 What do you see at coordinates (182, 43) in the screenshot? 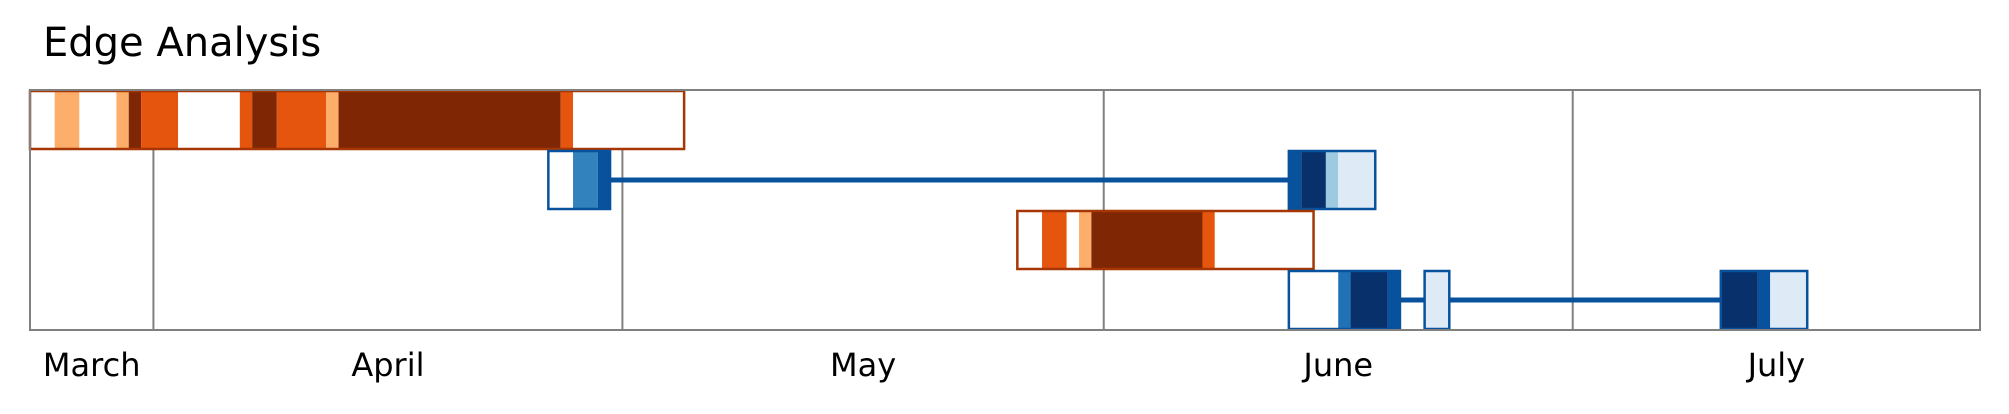
I see `chart-title: Edge Analysis` at bounding box center [182, 43].